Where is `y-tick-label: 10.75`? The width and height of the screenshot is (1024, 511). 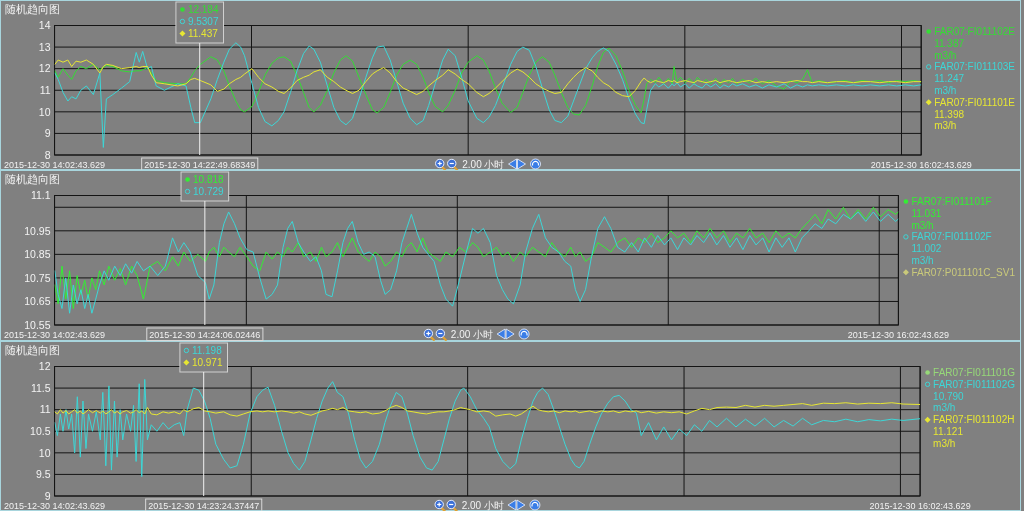
y-tick-label: 10.75 is located at coordinates (37, 277).